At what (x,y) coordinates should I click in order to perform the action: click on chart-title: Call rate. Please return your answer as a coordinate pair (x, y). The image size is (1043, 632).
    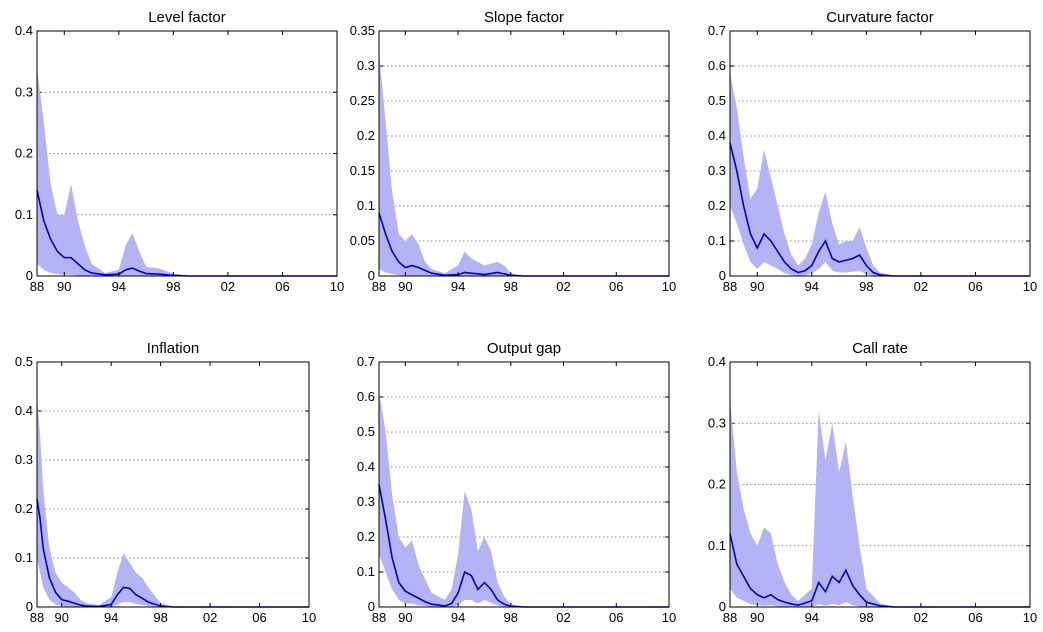
    Looking at the image, I should click on (880, 348).